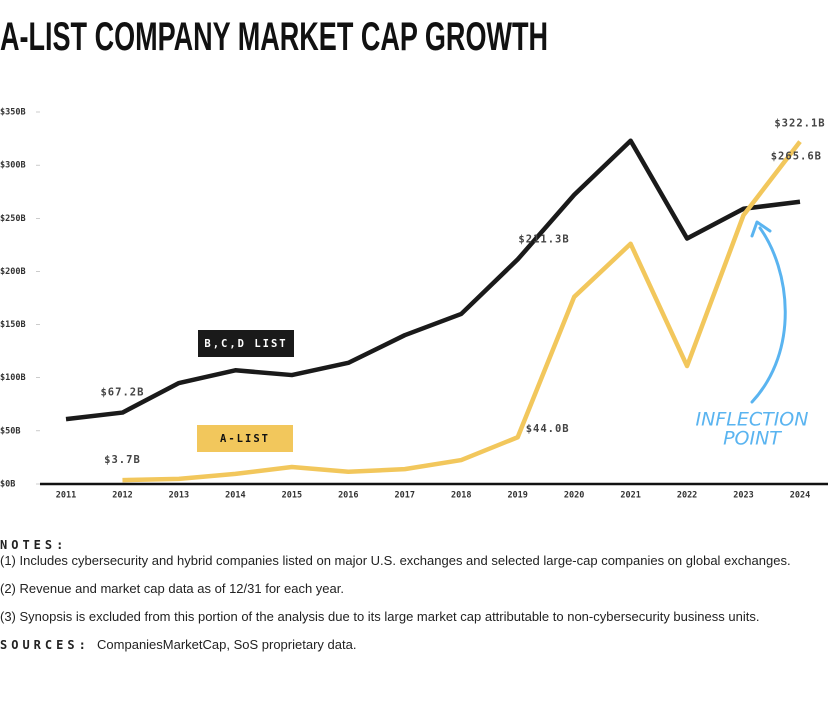 The width and height of the screenshot is (830, 702). Describe the element at coordinates (687, 496) in the screenshot. I see `x-tick-label: 2022` at that location.